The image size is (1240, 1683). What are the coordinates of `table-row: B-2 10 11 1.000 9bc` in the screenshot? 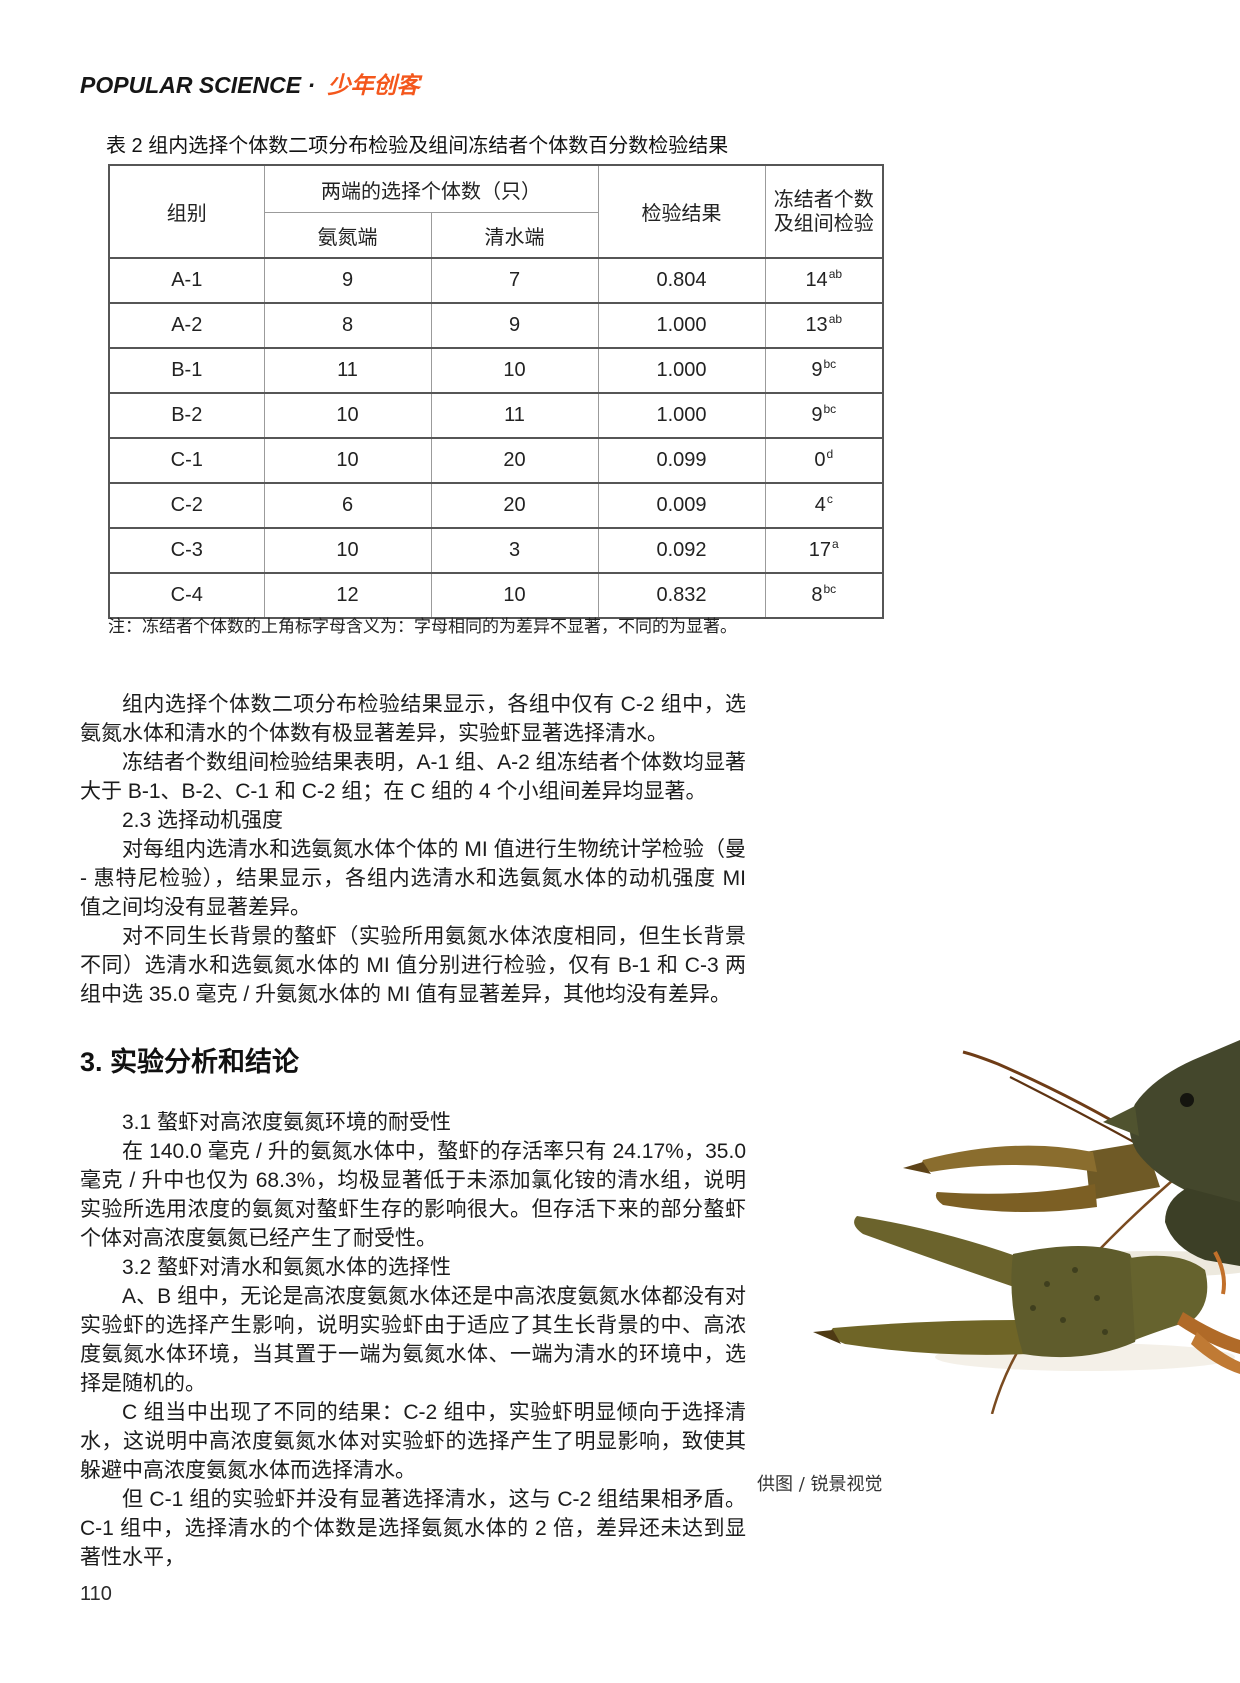 It's located at (496, 415).